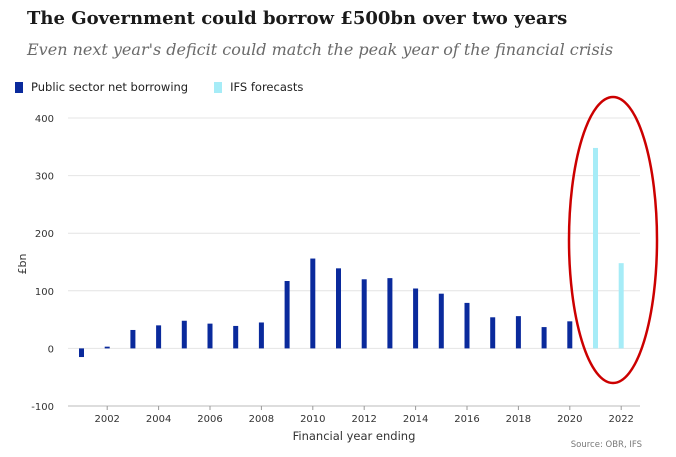 The width and height of the screenshot is (676, 457). I want to click on legend-swatch-actual, so click(19, 87).